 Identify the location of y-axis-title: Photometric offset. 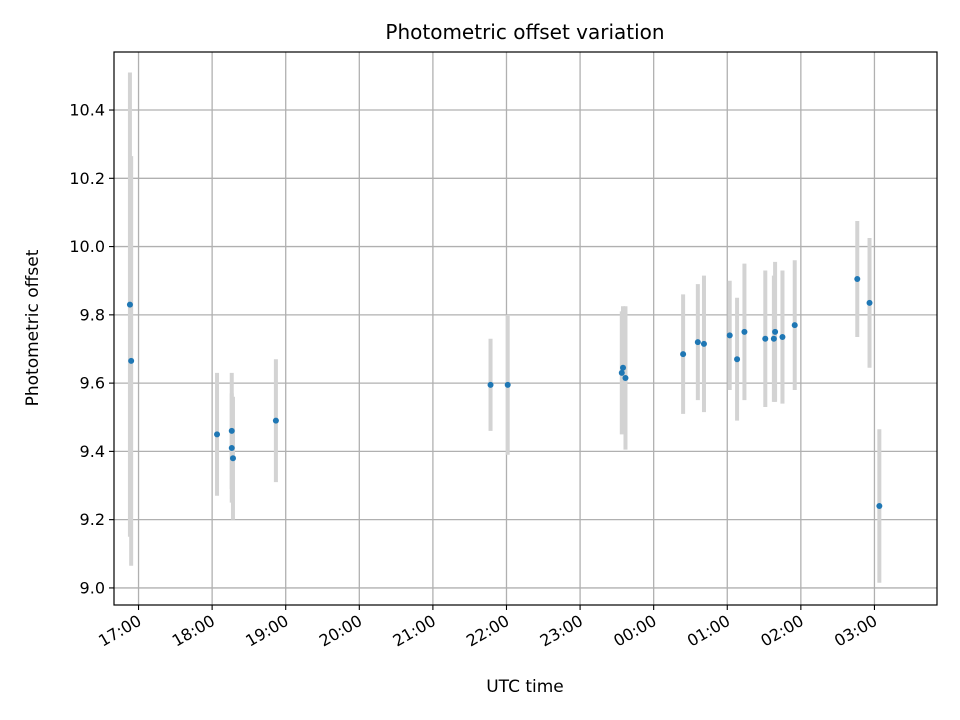
(33, 327).